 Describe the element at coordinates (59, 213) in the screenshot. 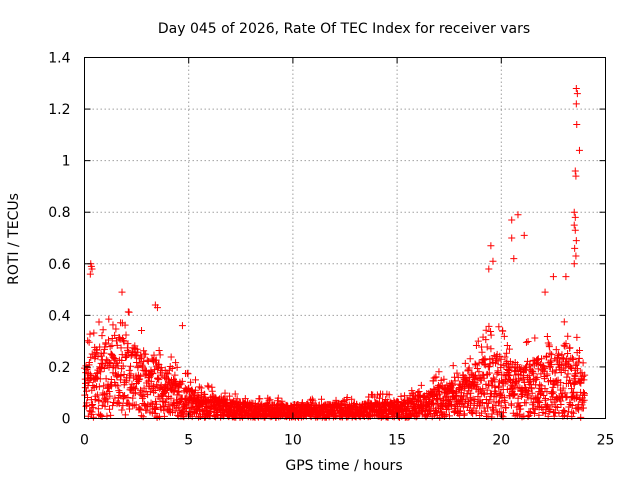

I see `y-tick-label: 0.8` at that location.